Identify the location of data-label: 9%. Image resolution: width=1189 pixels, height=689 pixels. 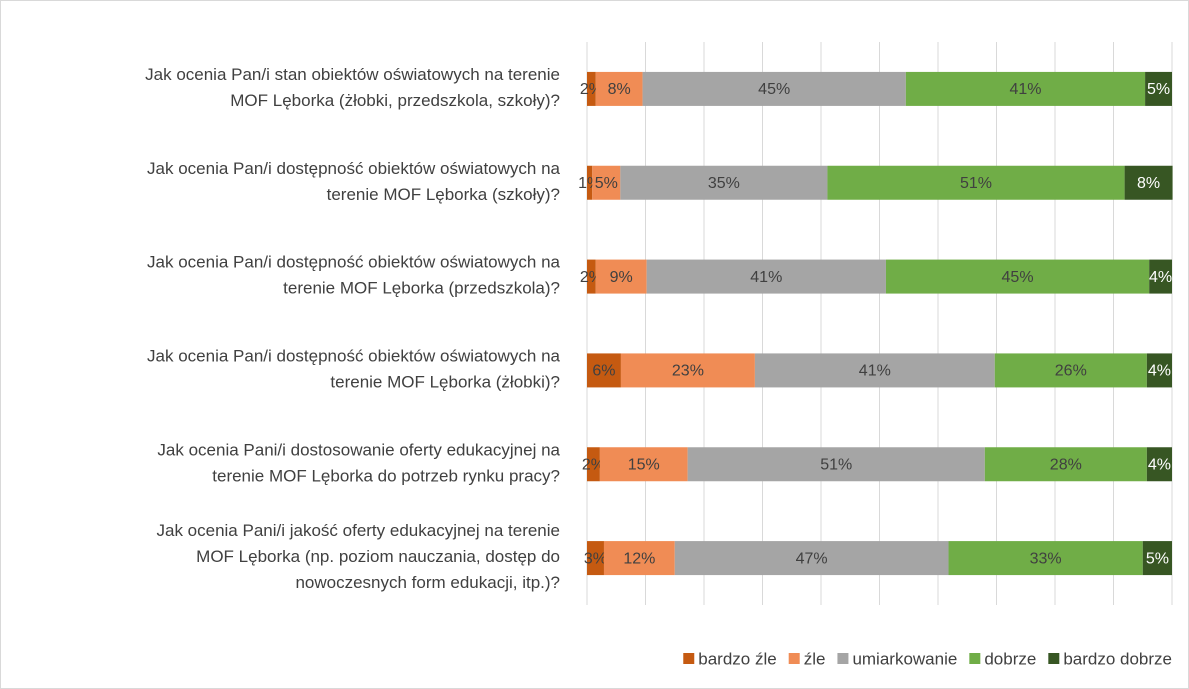
(621, 277).